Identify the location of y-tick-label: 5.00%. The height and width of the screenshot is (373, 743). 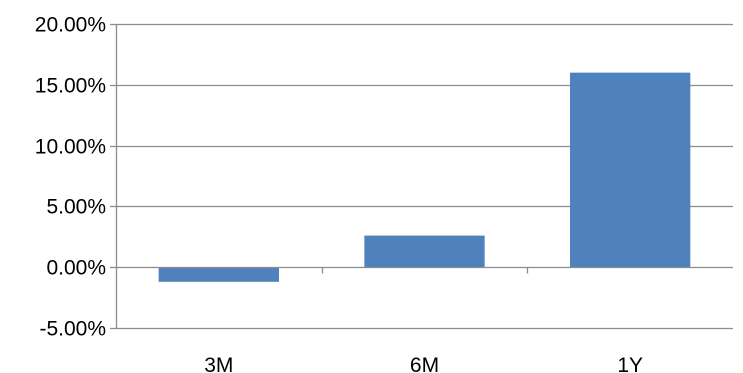
(76, 207).